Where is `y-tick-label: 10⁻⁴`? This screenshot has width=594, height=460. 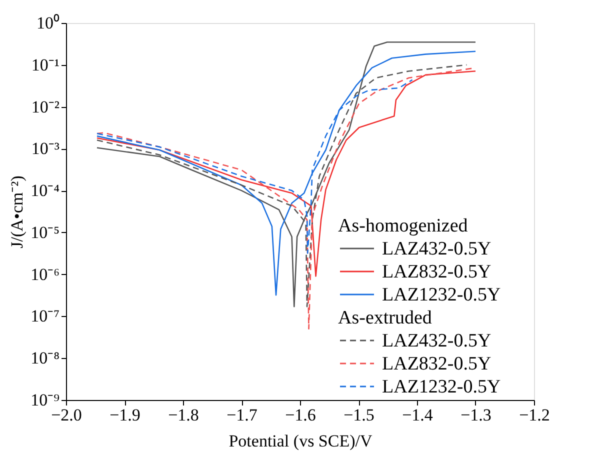
y-tick-label: 10⁻⁴ is located at coordinates (45, 190).